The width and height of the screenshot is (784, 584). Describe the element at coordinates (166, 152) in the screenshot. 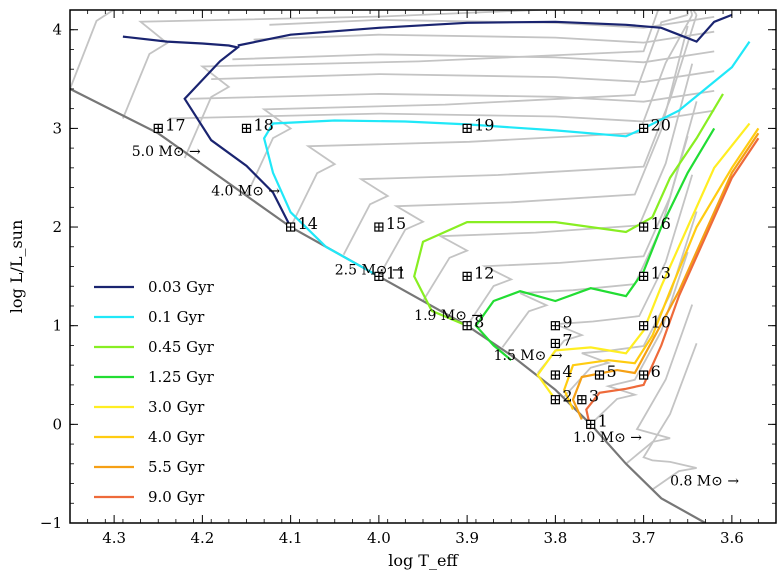

I see `mass-annotation: 5.0 M⊙ →` at that location.